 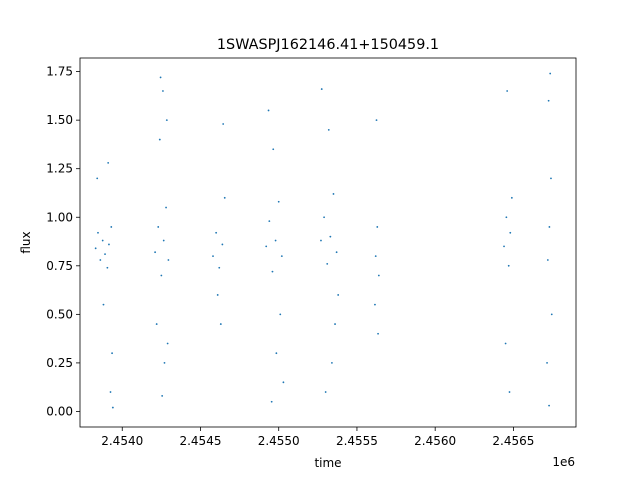 I want to click on x-tick-label: 2.4540, so click(x=122, y=441).